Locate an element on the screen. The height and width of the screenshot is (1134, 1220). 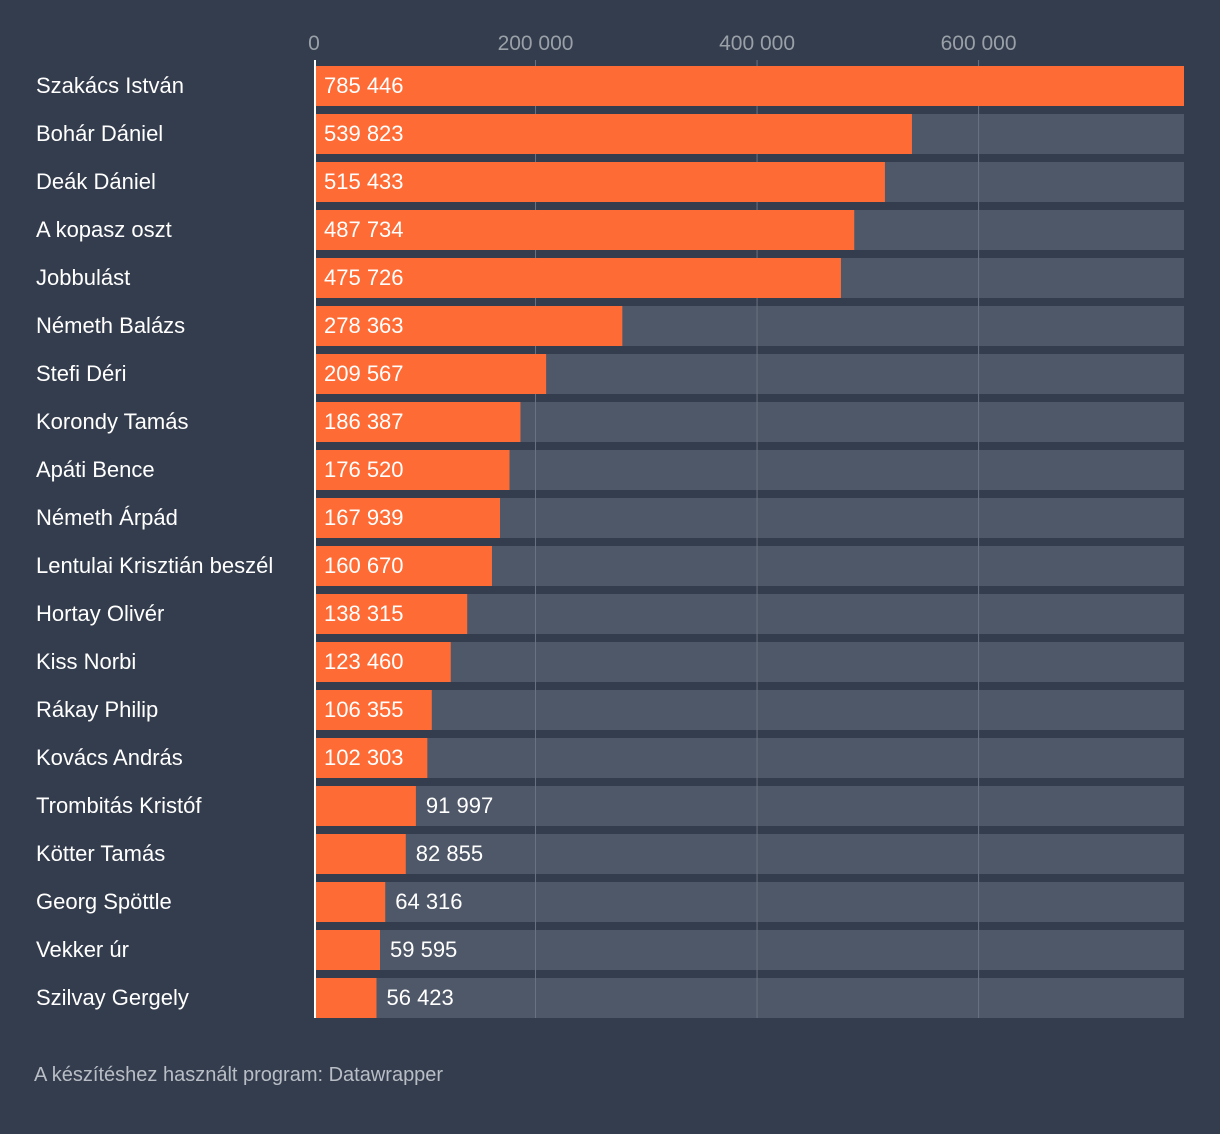
category-label: Jobbulást is located at coordinates (83, 277).